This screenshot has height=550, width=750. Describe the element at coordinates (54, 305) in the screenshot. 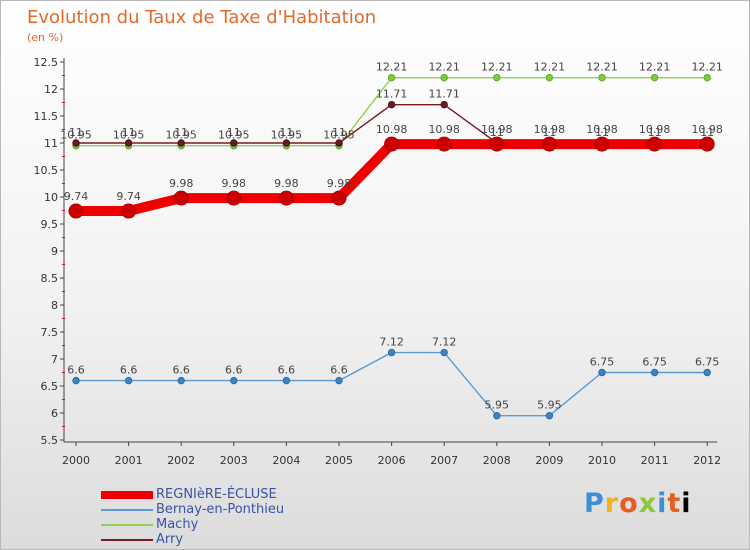

I see `y-tick-label: 8` at that location.